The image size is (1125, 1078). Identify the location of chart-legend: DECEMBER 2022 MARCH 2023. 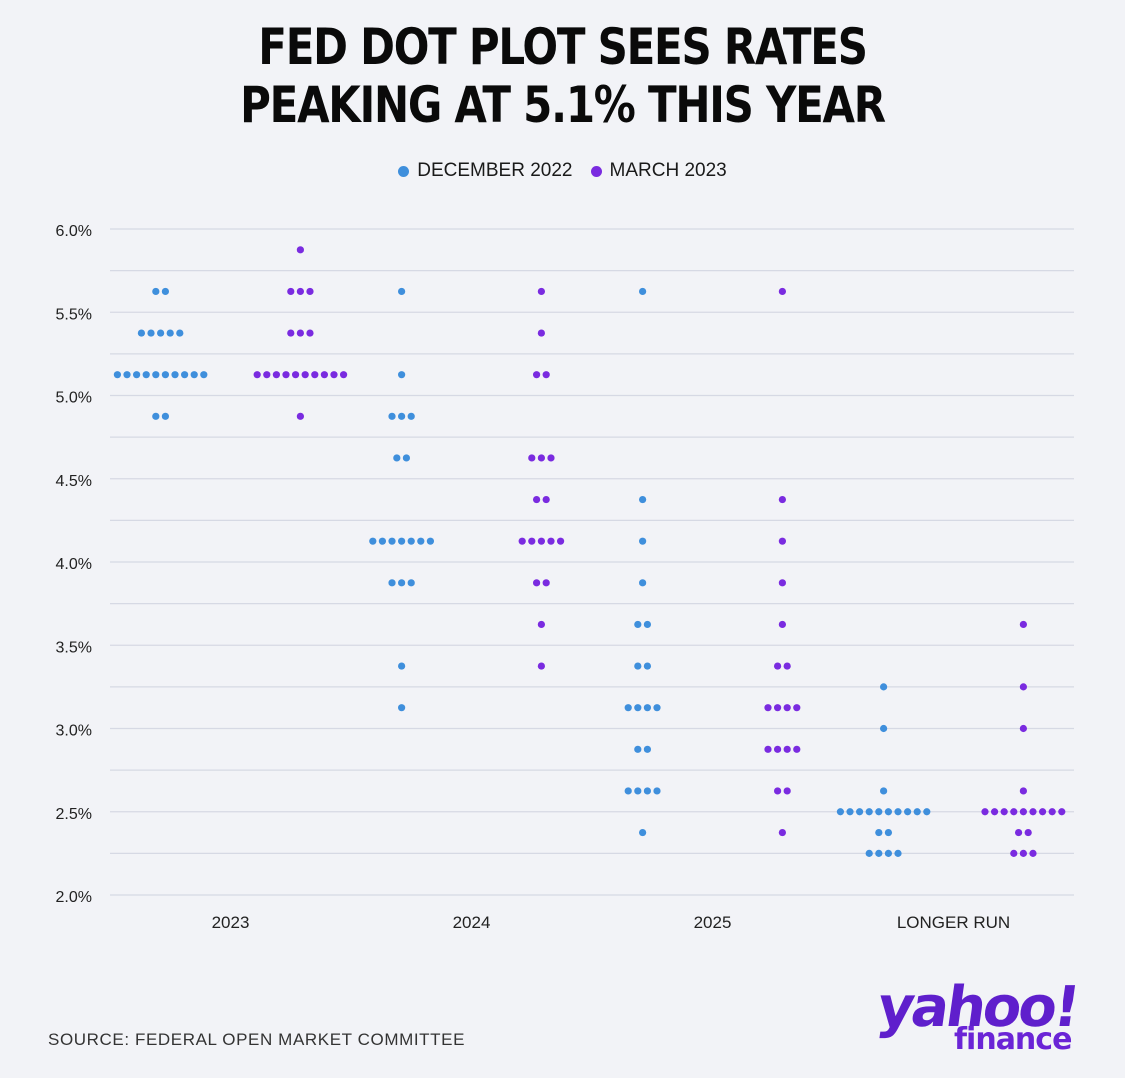
(562, 171).